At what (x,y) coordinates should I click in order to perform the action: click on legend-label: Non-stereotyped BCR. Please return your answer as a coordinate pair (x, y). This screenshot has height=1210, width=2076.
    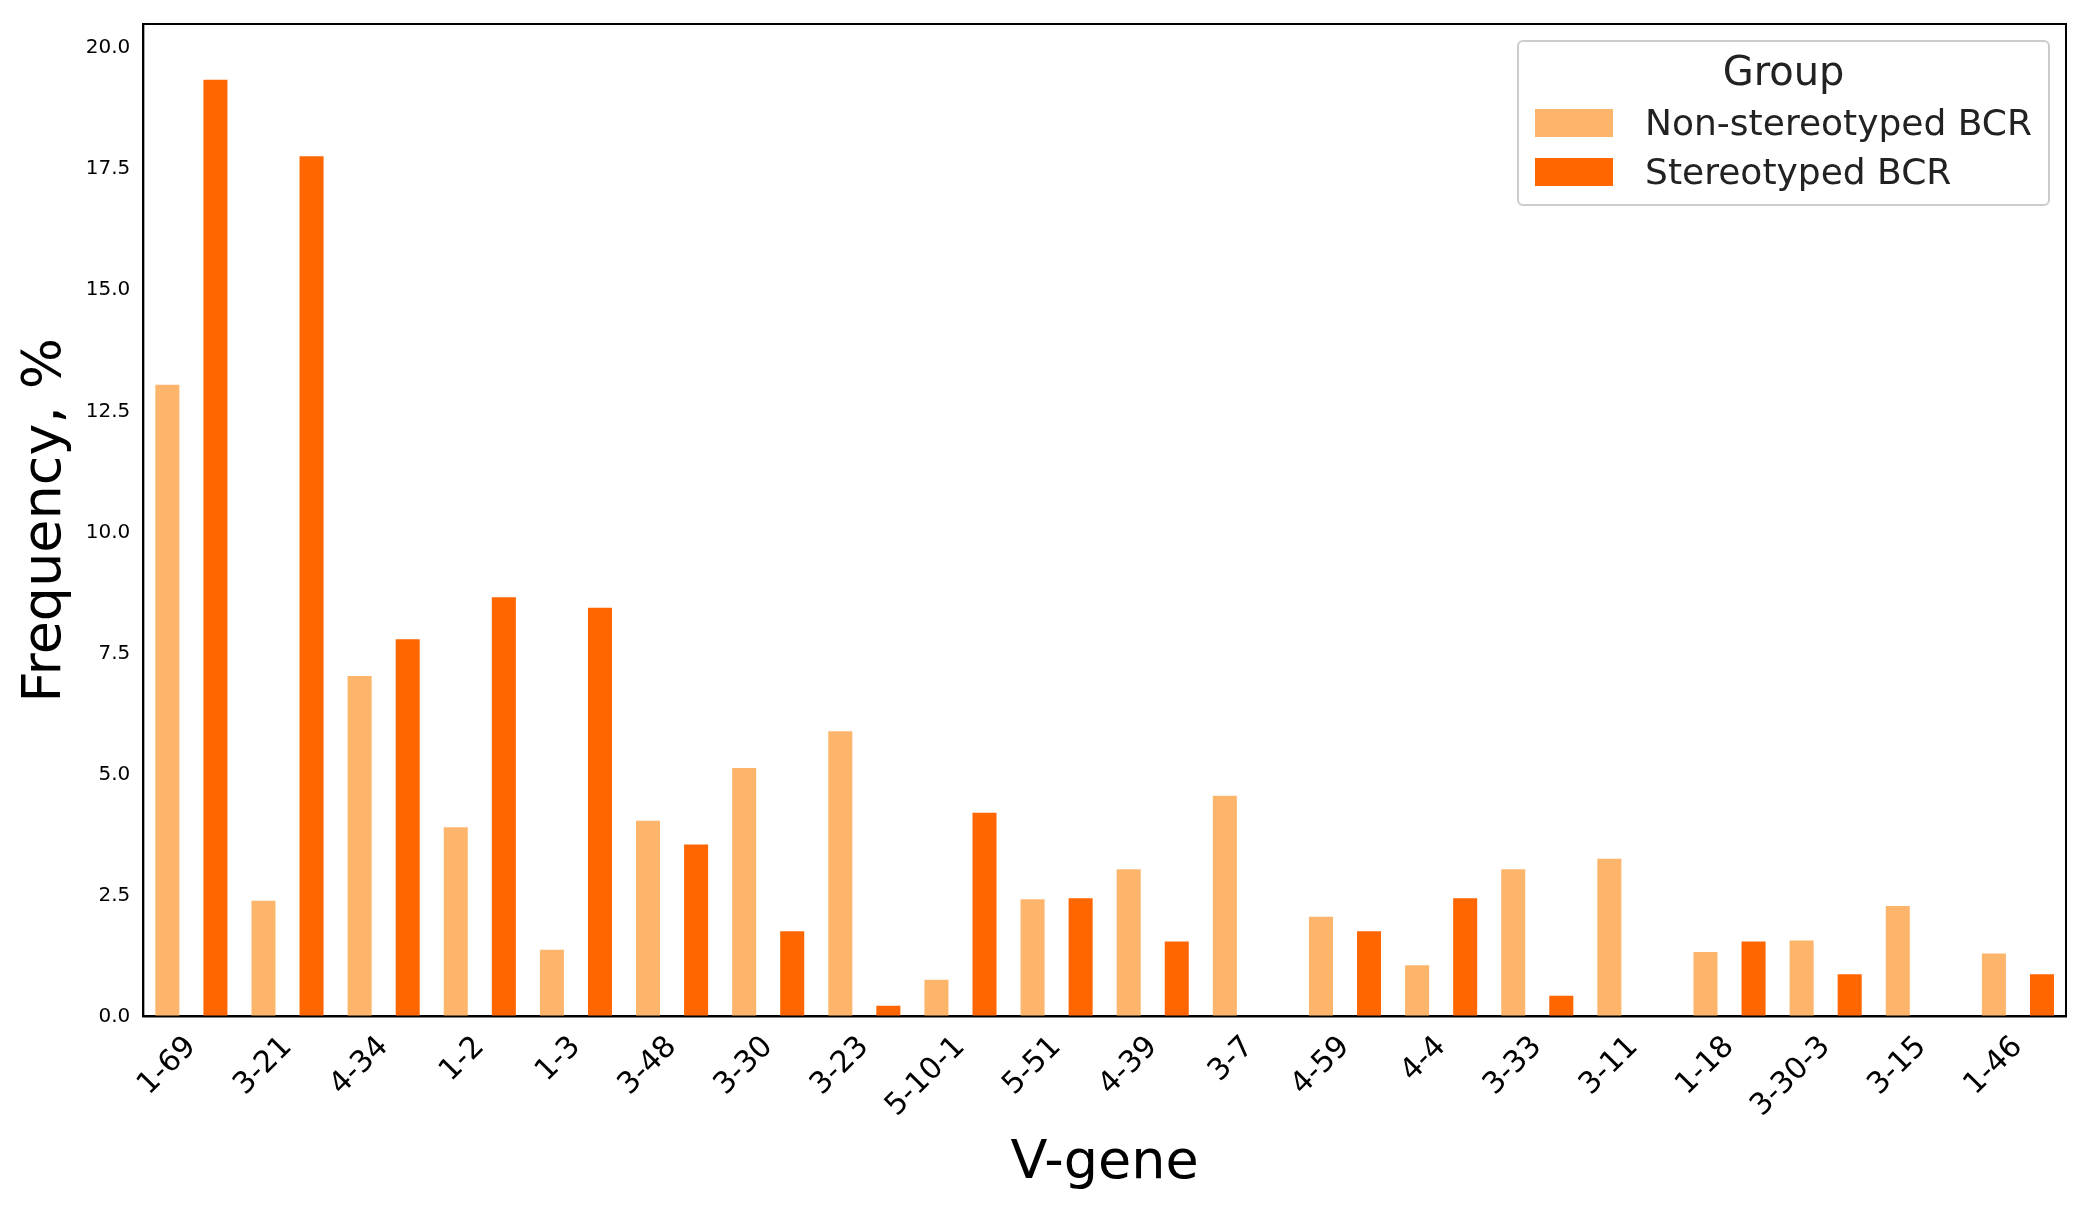
    Looking at the image, I should click on (1838, 122).